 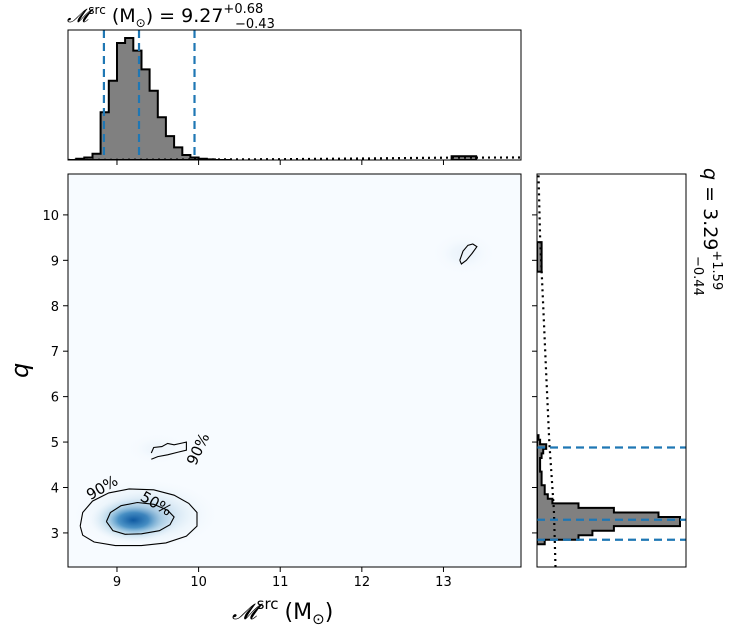 I want to click on y-prior-curve, so click(x=547, y=370).